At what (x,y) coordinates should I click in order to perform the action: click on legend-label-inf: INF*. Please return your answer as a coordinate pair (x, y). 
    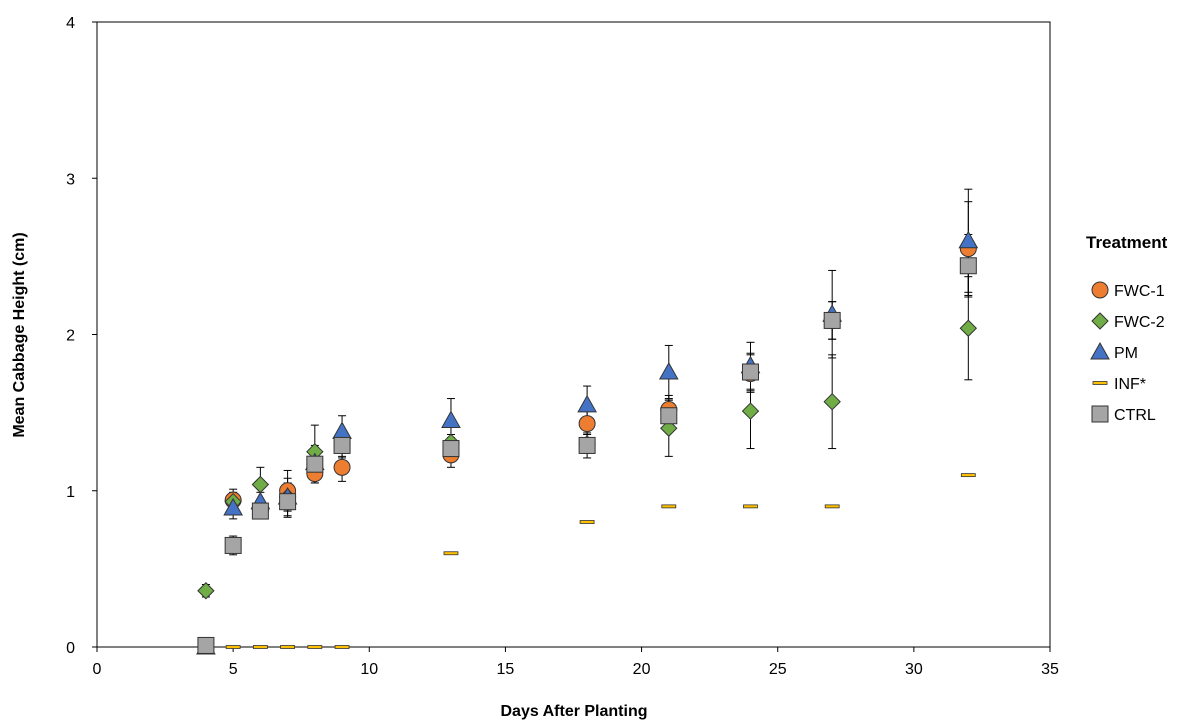
    Looking at the image, I should click on (1130, 384).